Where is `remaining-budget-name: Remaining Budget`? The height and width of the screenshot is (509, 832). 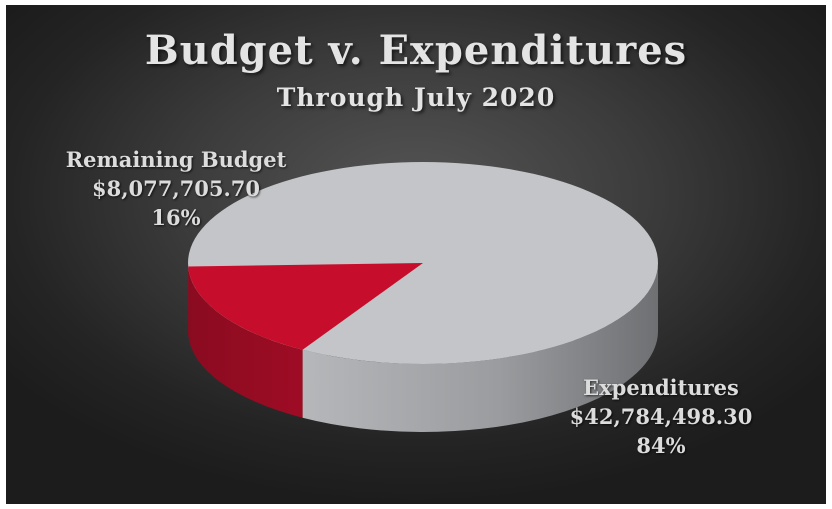
remaining-budget-name: Remaining Budget is located at coordinates (176, 159).